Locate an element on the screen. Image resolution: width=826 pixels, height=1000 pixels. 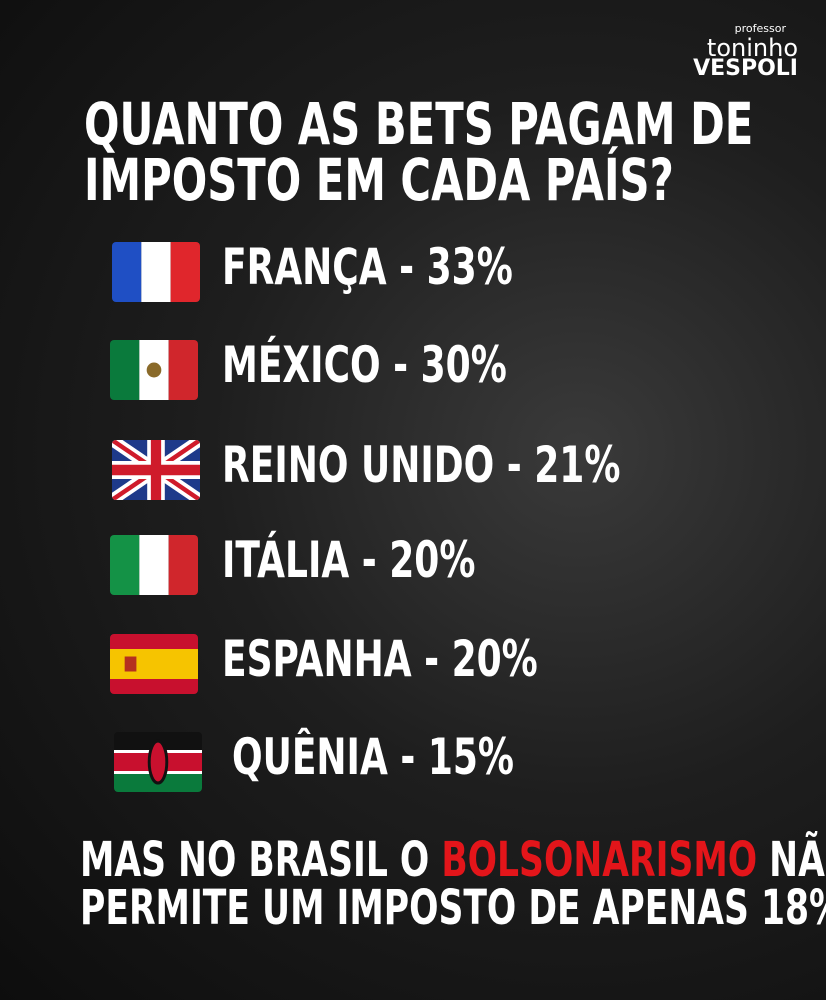
flag-france is located at coordinates (156, 272).